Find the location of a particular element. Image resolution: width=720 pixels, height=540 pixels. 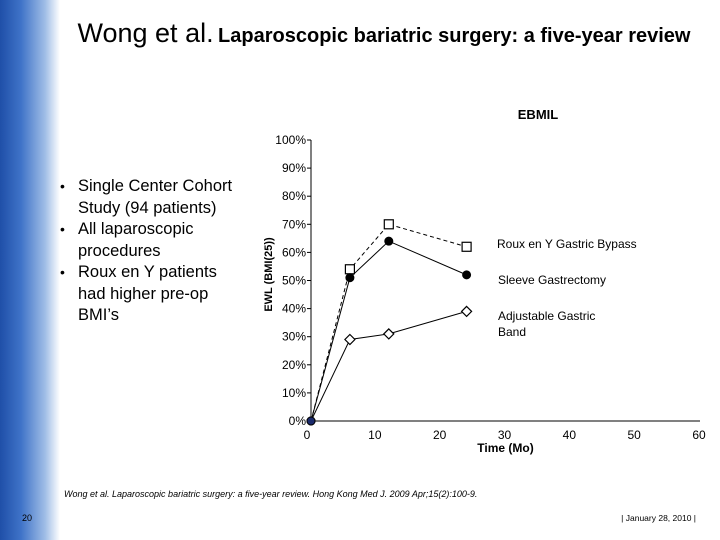

x-axis-ticks: 0 10 20 30 40 50 60 is located at coordinates (505, 435).